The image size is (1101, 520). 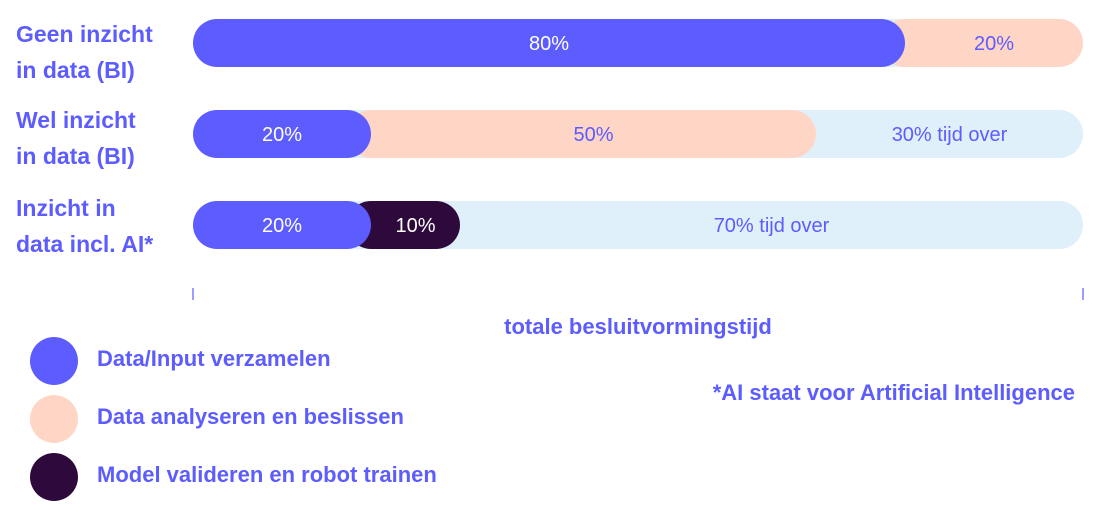 What do you see at coordinates (772, 226) in the screenshot?
I see `data-label: 70% tijd over` at bounding box center [772, 226].